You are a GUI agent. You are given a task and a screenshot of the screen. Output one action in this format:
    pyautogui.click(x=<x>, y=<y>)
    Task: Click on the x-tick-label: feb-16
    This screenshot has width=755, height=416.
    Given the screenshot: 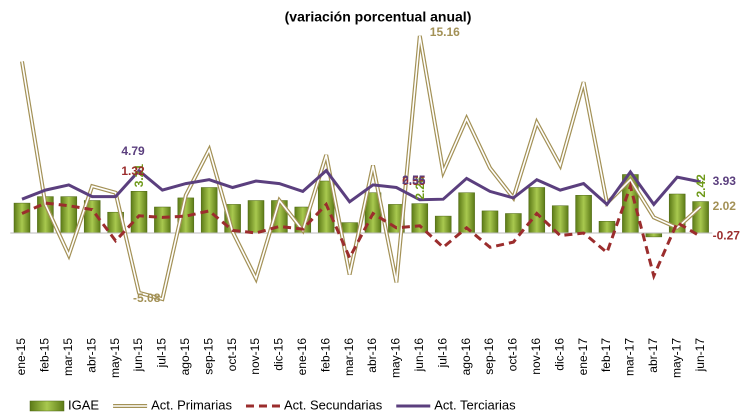 What is the action you would take?
    pyautogui.click(x=325, y=355)
    